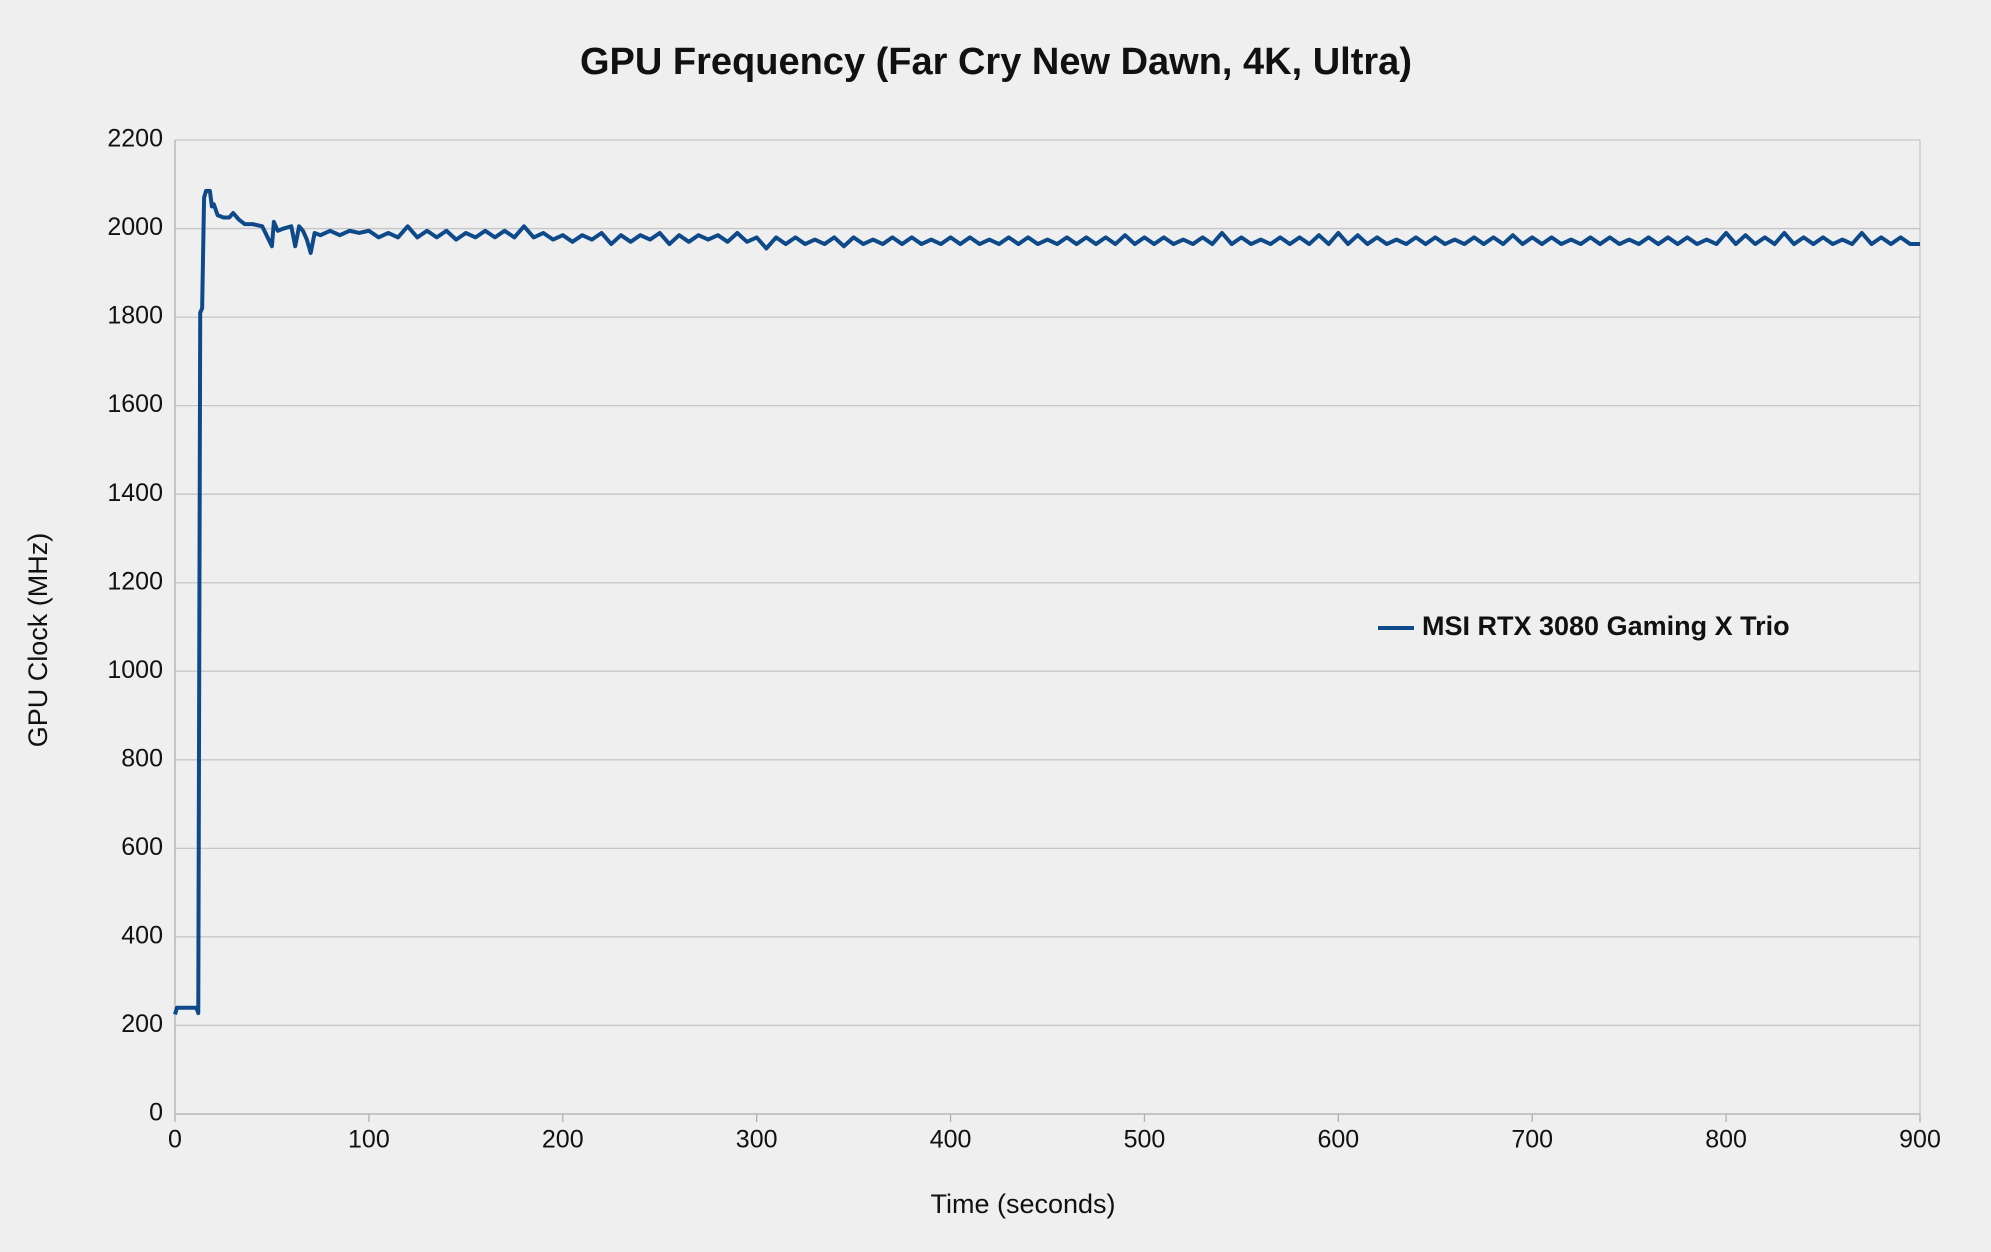 Image resolution: width=1991 pixels, height=1252 pixels. I want to click on y-tick-label: 2000, so click(135, 227).